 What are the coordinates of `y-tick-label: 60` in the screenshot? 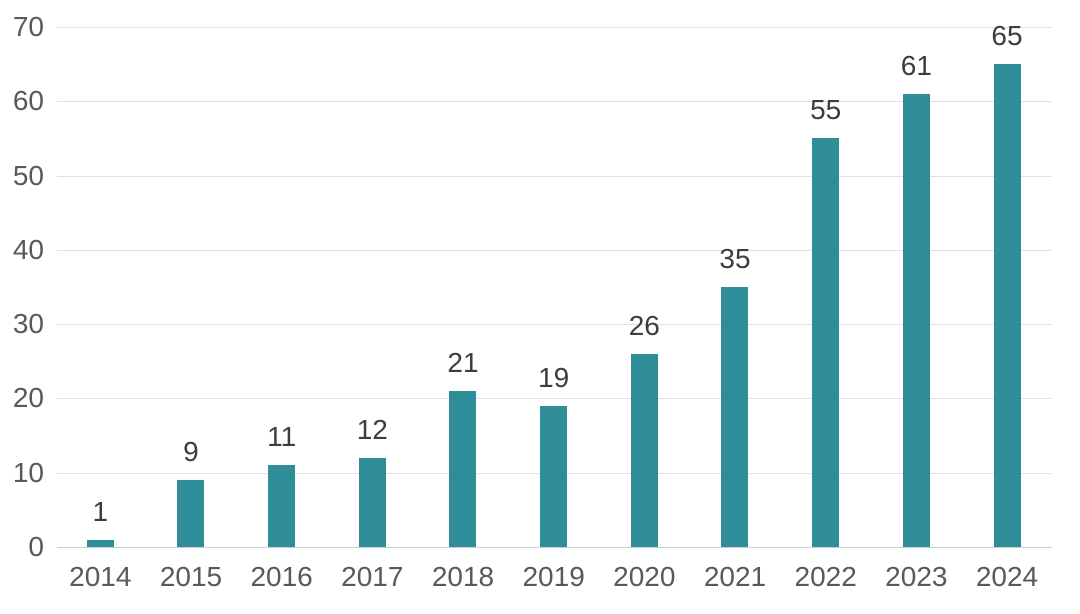 It's located at (28, 101).